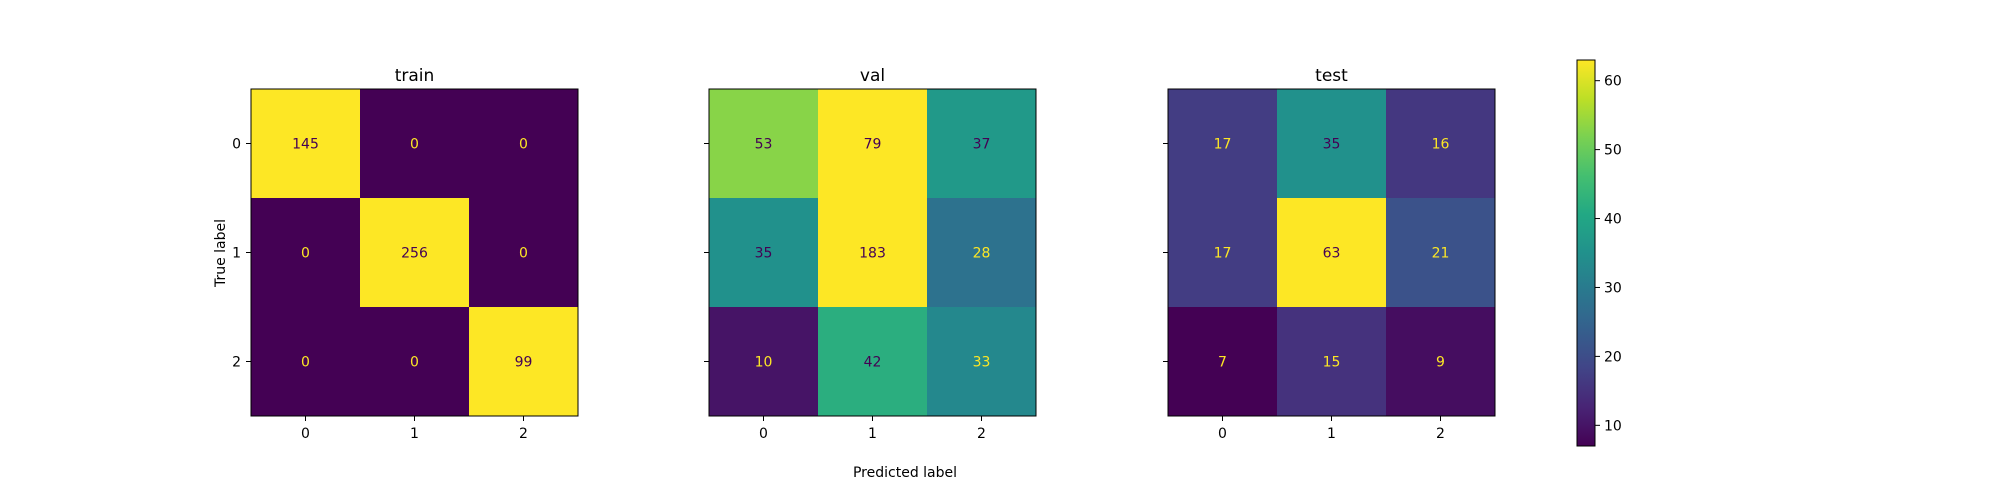 This screenshot has width=2000, height=500. What do you see at coordinates (236, 254) in the screenshot?
I see `y-tick-label: 1` at bounding box center [236, 254].